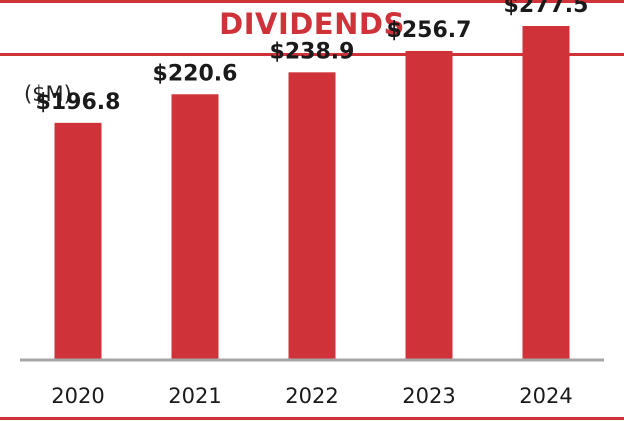 The height and width of the screenshot is (421, 624). What do you see at coordinates (77, 396) in the screenshot?
I see `x-tick-2020: 2020` at bounding box center [77, 396].